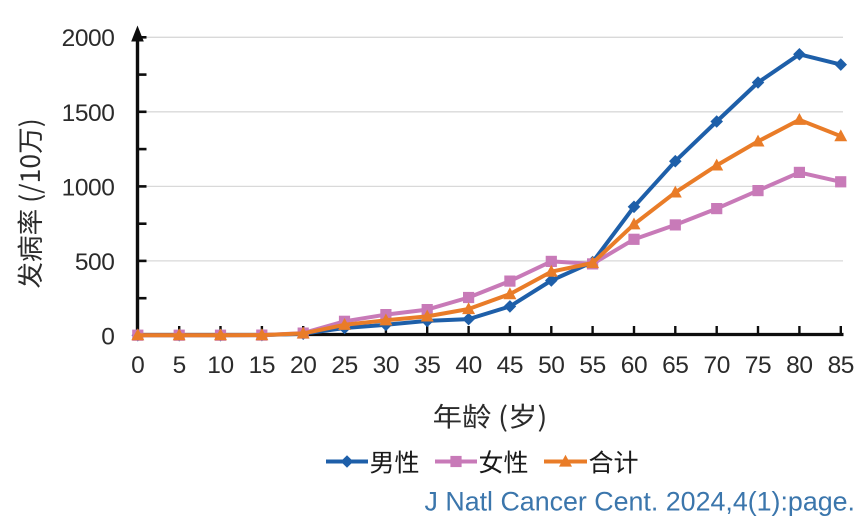 This screenshot has width=865, height=525. What do you see at coordinates (386, 365) in the screenshot?
I see `svg-text: 30` at bounding box center [386, 365].